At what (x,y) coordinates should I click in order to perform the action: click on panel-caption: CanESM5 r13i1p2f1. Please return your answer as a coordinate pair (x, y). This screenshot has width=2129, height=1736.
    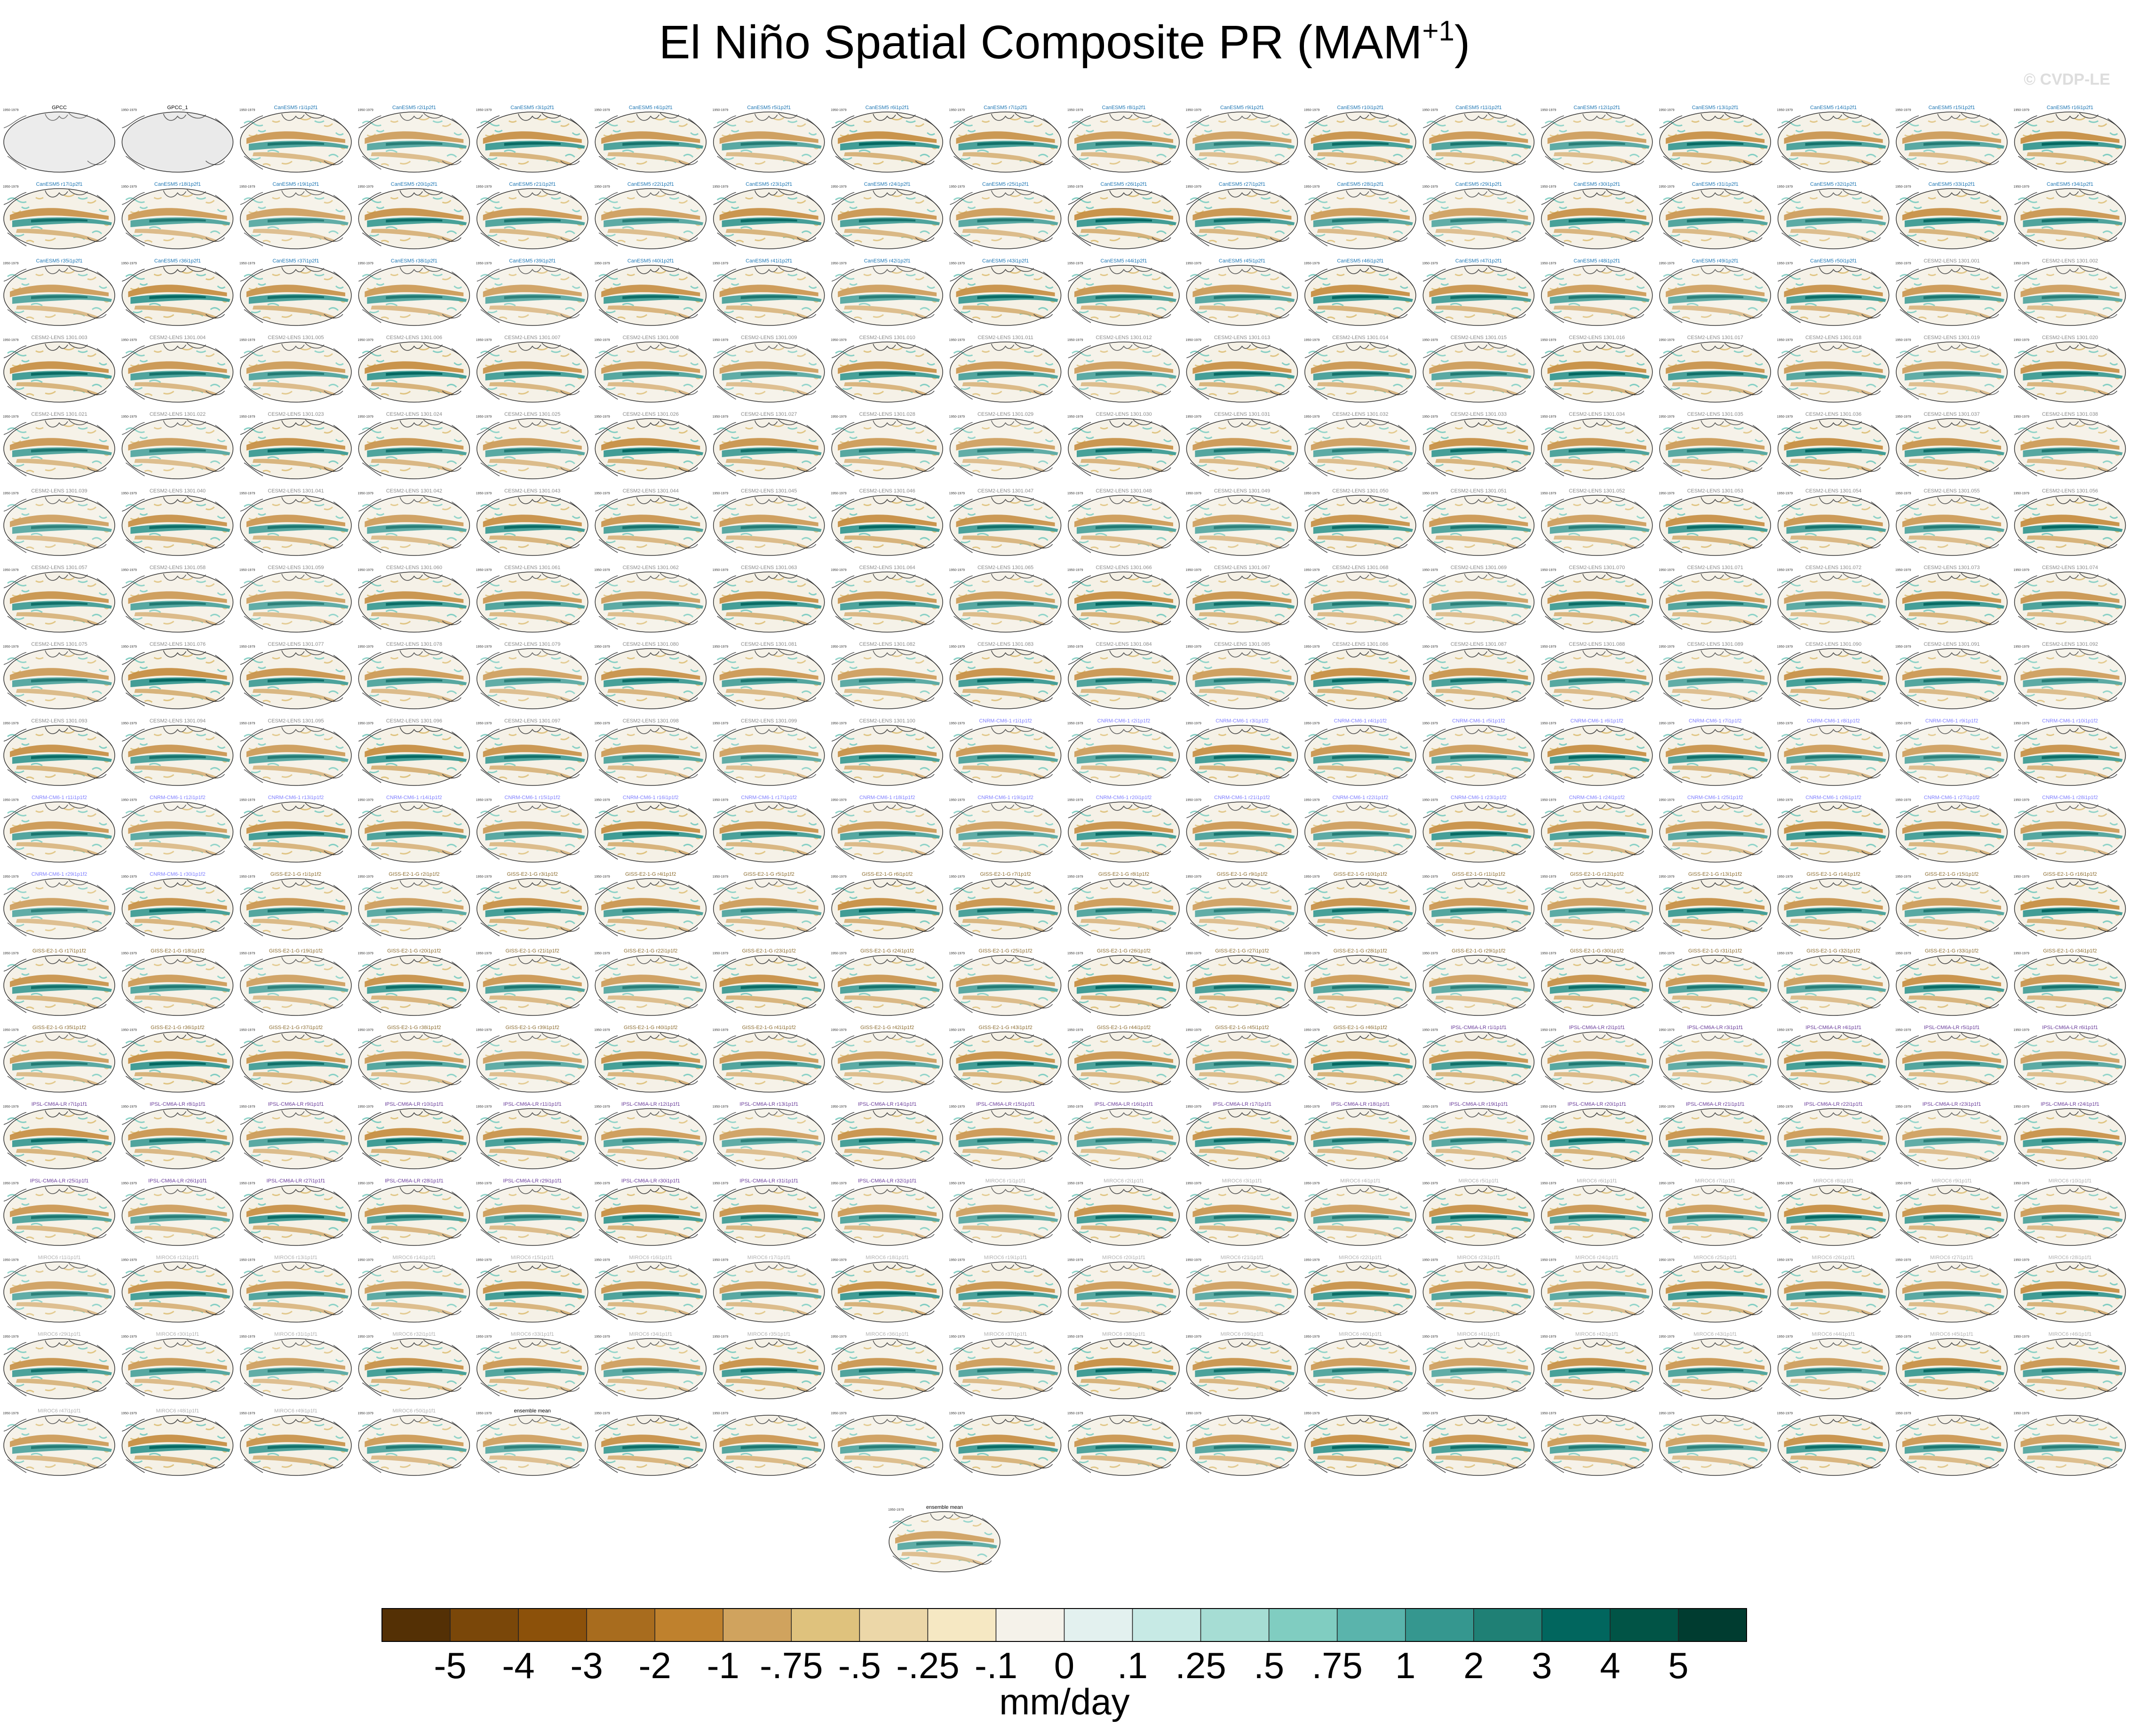
    Looking at the image, I should click on (1715, 108).